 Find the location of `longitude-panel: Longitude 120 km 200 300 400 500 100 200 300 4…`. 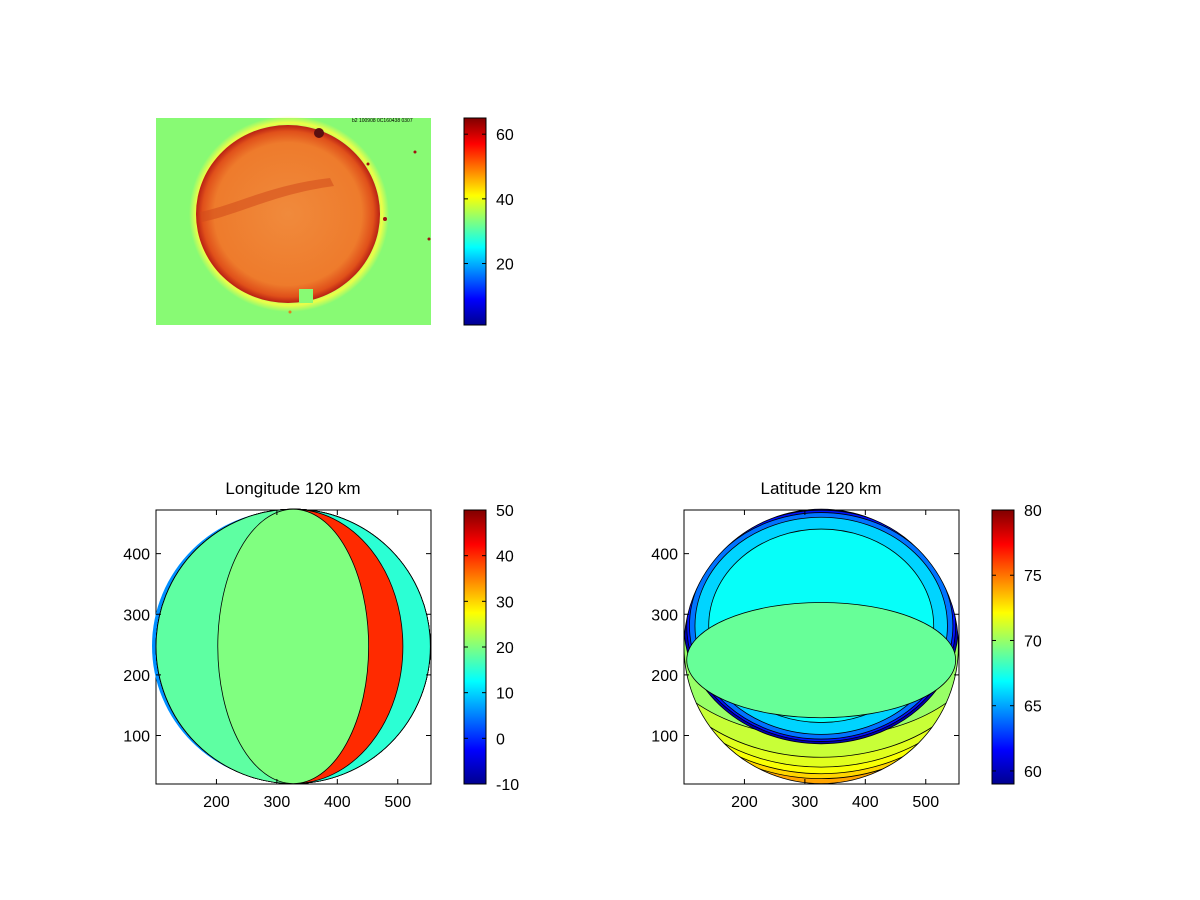

longitude-panel: Longitude 120 km 200 300 400 500 100 200 300 4… is located at coordinates (277, 645).